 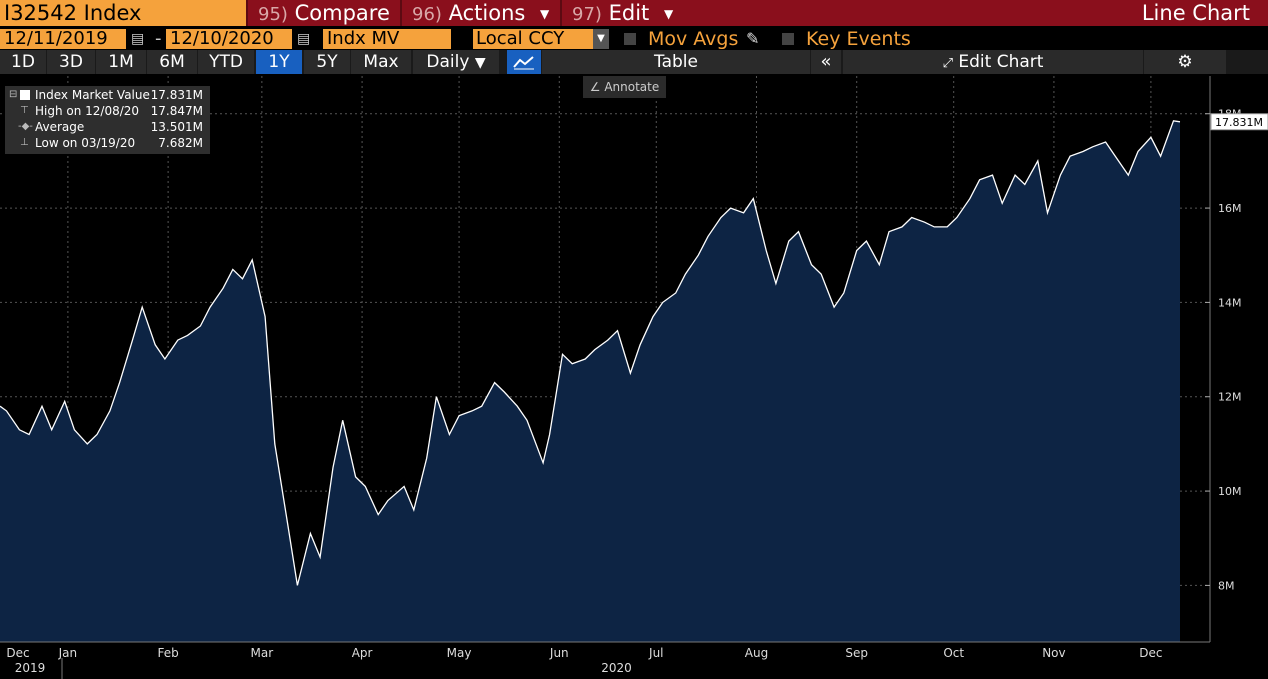 I want to click on low-icon: ⊥, so click(x=24, y=142).